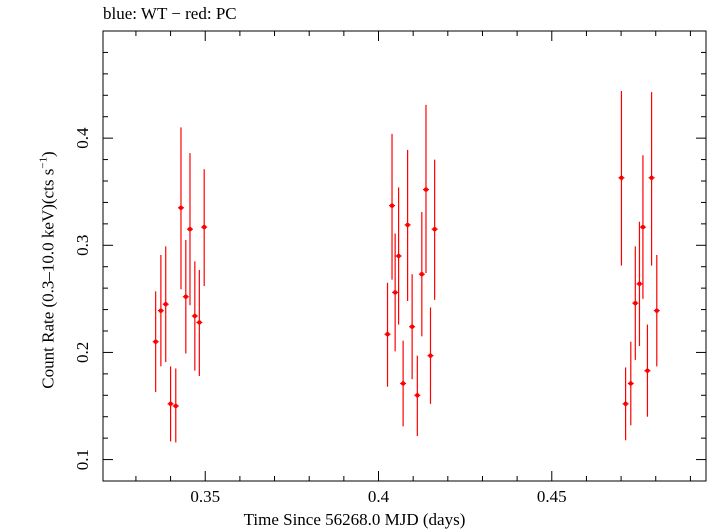 This screenshot has width=709, height=532. I want to click on y-axis-label: Count Rate (0.3–10.0 keV)(cts s−1), so click(48, 269).